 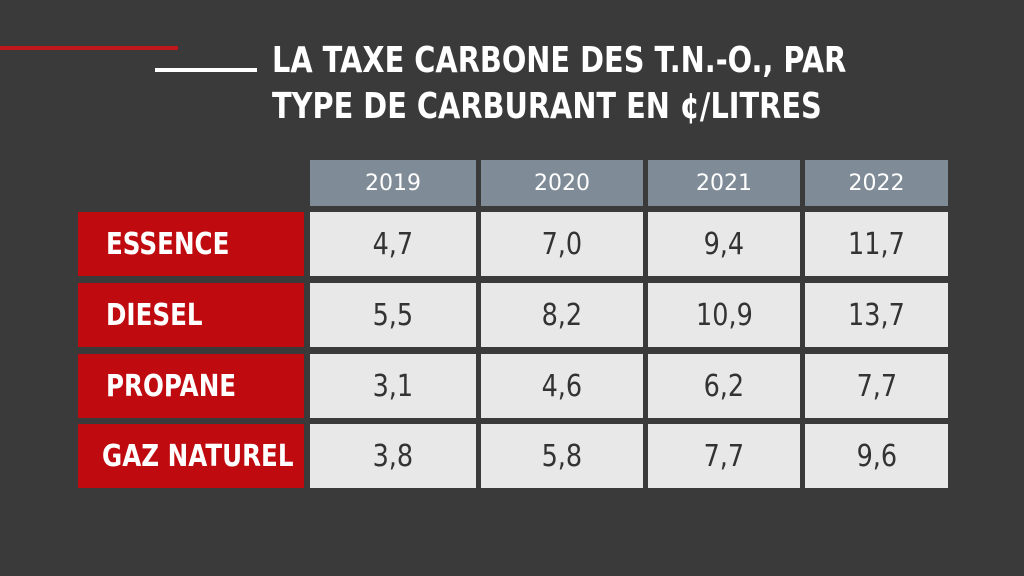 I want to click on cell-essence-2021: 9,4, so click(x=724, y=244).